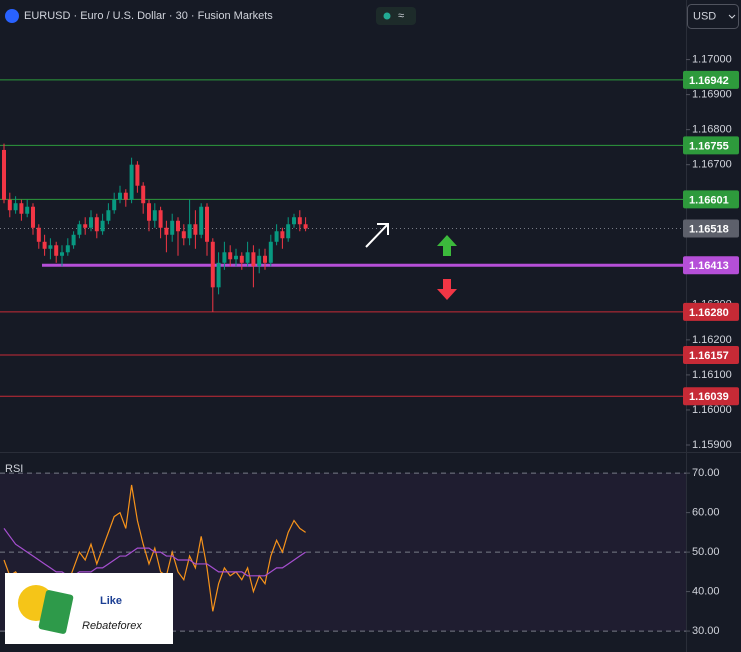 This screenshot has height=652, width=741. What do you see at coordinates (712, 130) in the screenshot?
I see `y-tick-label: 1.16800` at bounding box center [712, 130].